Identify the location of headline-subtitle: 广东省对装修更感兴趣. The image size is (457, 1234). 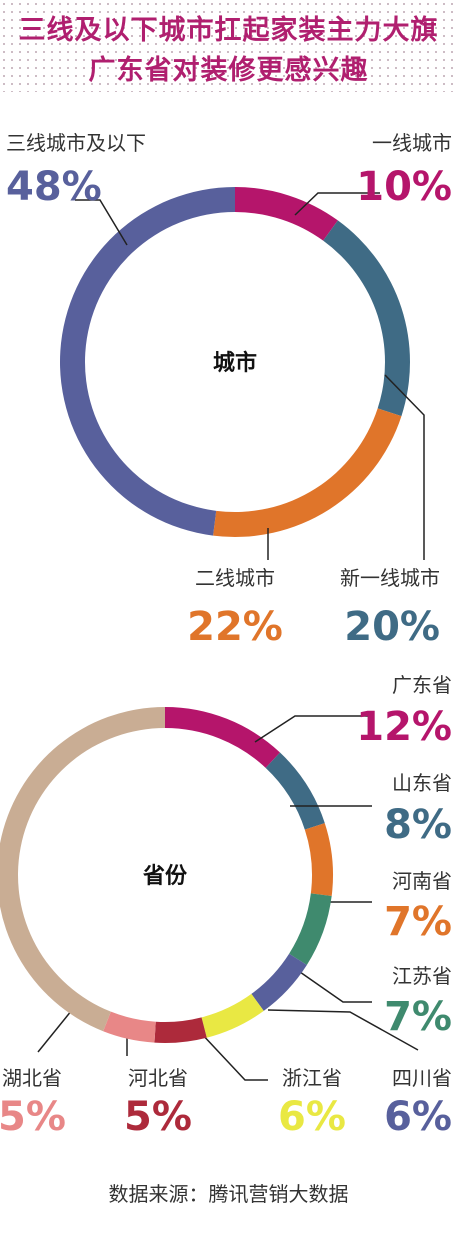
(228, 70).